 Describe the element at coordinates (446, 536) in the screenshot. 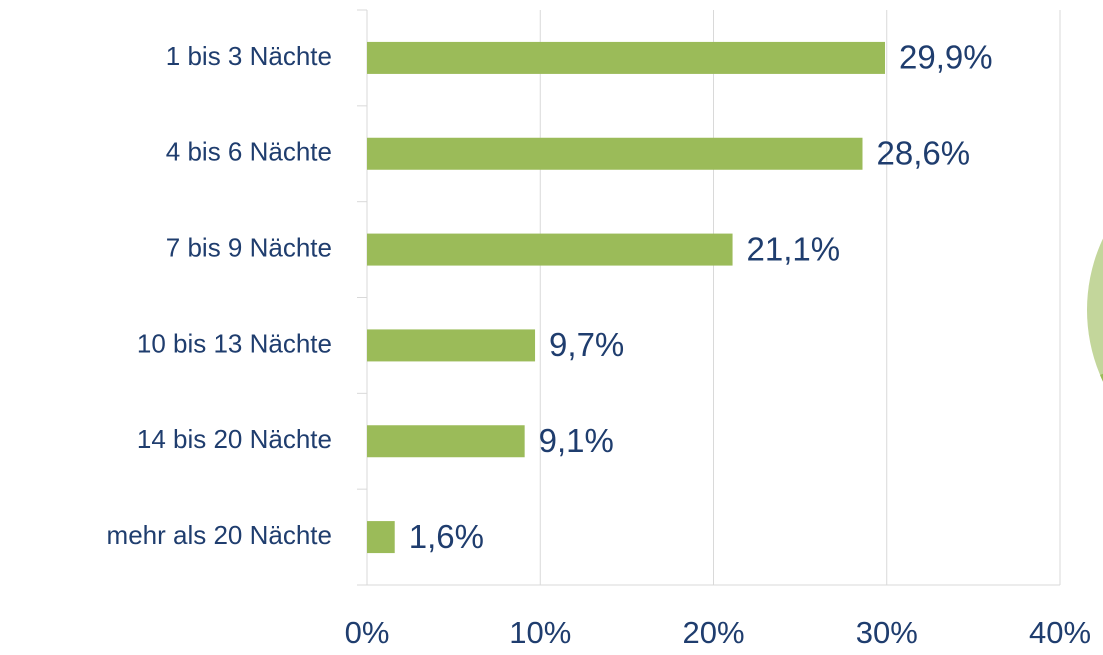

I see `data-label: 1,6%` at that location.